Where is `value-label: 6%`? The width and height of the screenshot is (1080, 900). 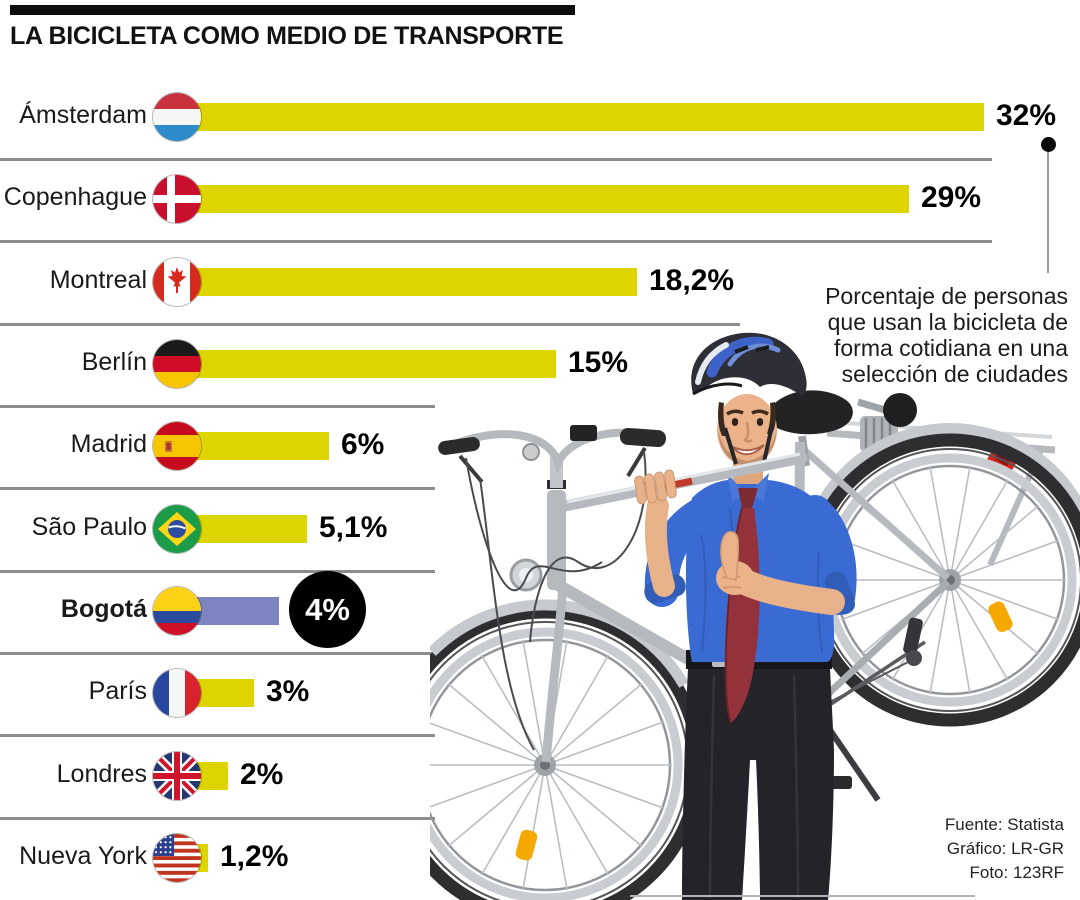 value-label: 6% is located at coordinates (363, 445).